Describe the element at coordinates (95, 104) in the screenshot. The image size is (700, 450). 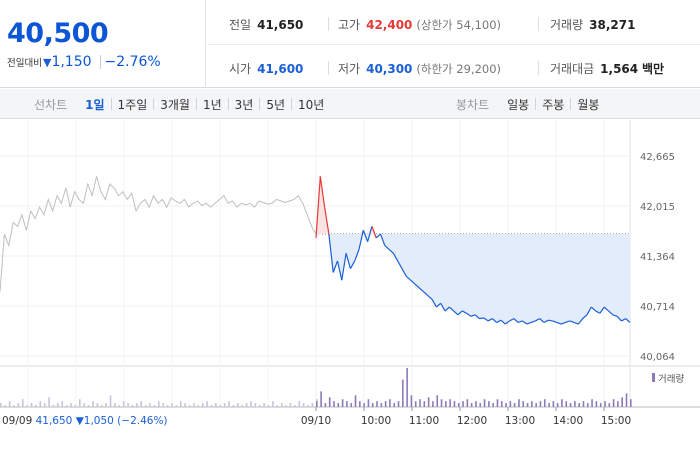
I see `tab-1d: 1일` at that location.